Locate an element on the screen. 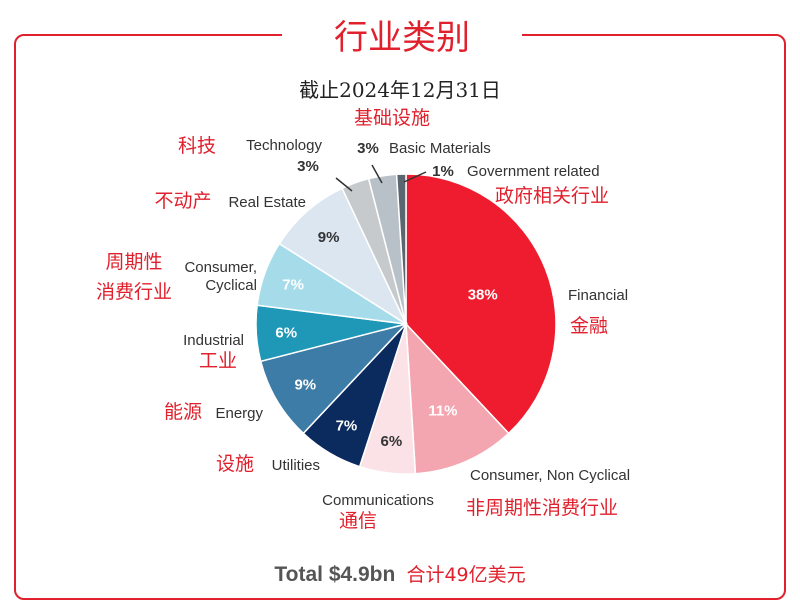 This screenshot has width=800, height=609. slice-label-en: Basic Materials is located at coordinates (440, 148).